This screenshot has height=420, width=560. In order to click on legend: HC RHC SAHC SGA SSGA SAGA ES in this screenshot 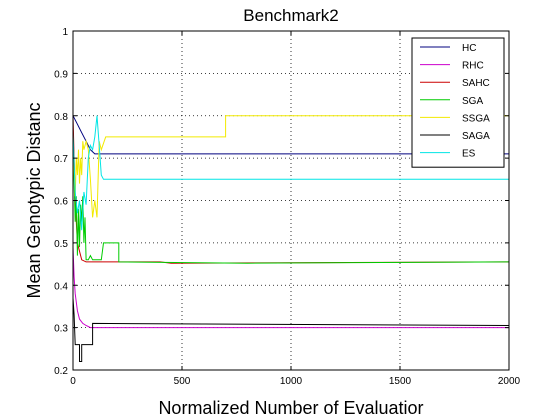, I will do `click(458, 102)`.